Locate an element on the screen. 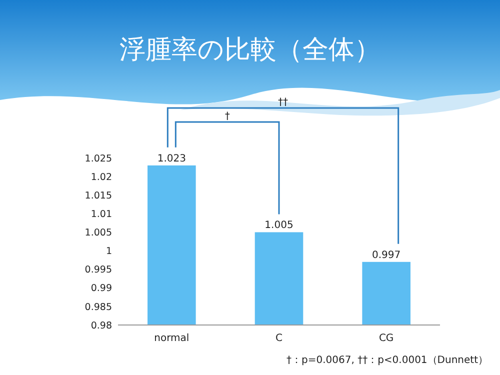 The image size is (500, 375). y-tick-label: 0.985 is located at coordinates (98, 307).